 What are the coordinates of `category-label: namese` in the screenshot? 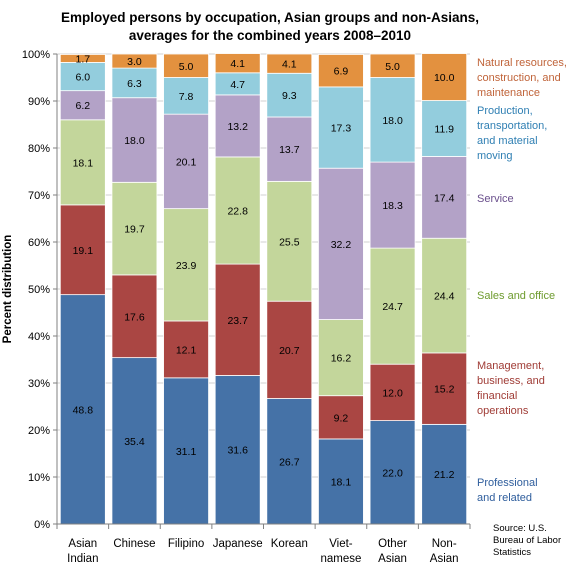 It's located at (340, 559).